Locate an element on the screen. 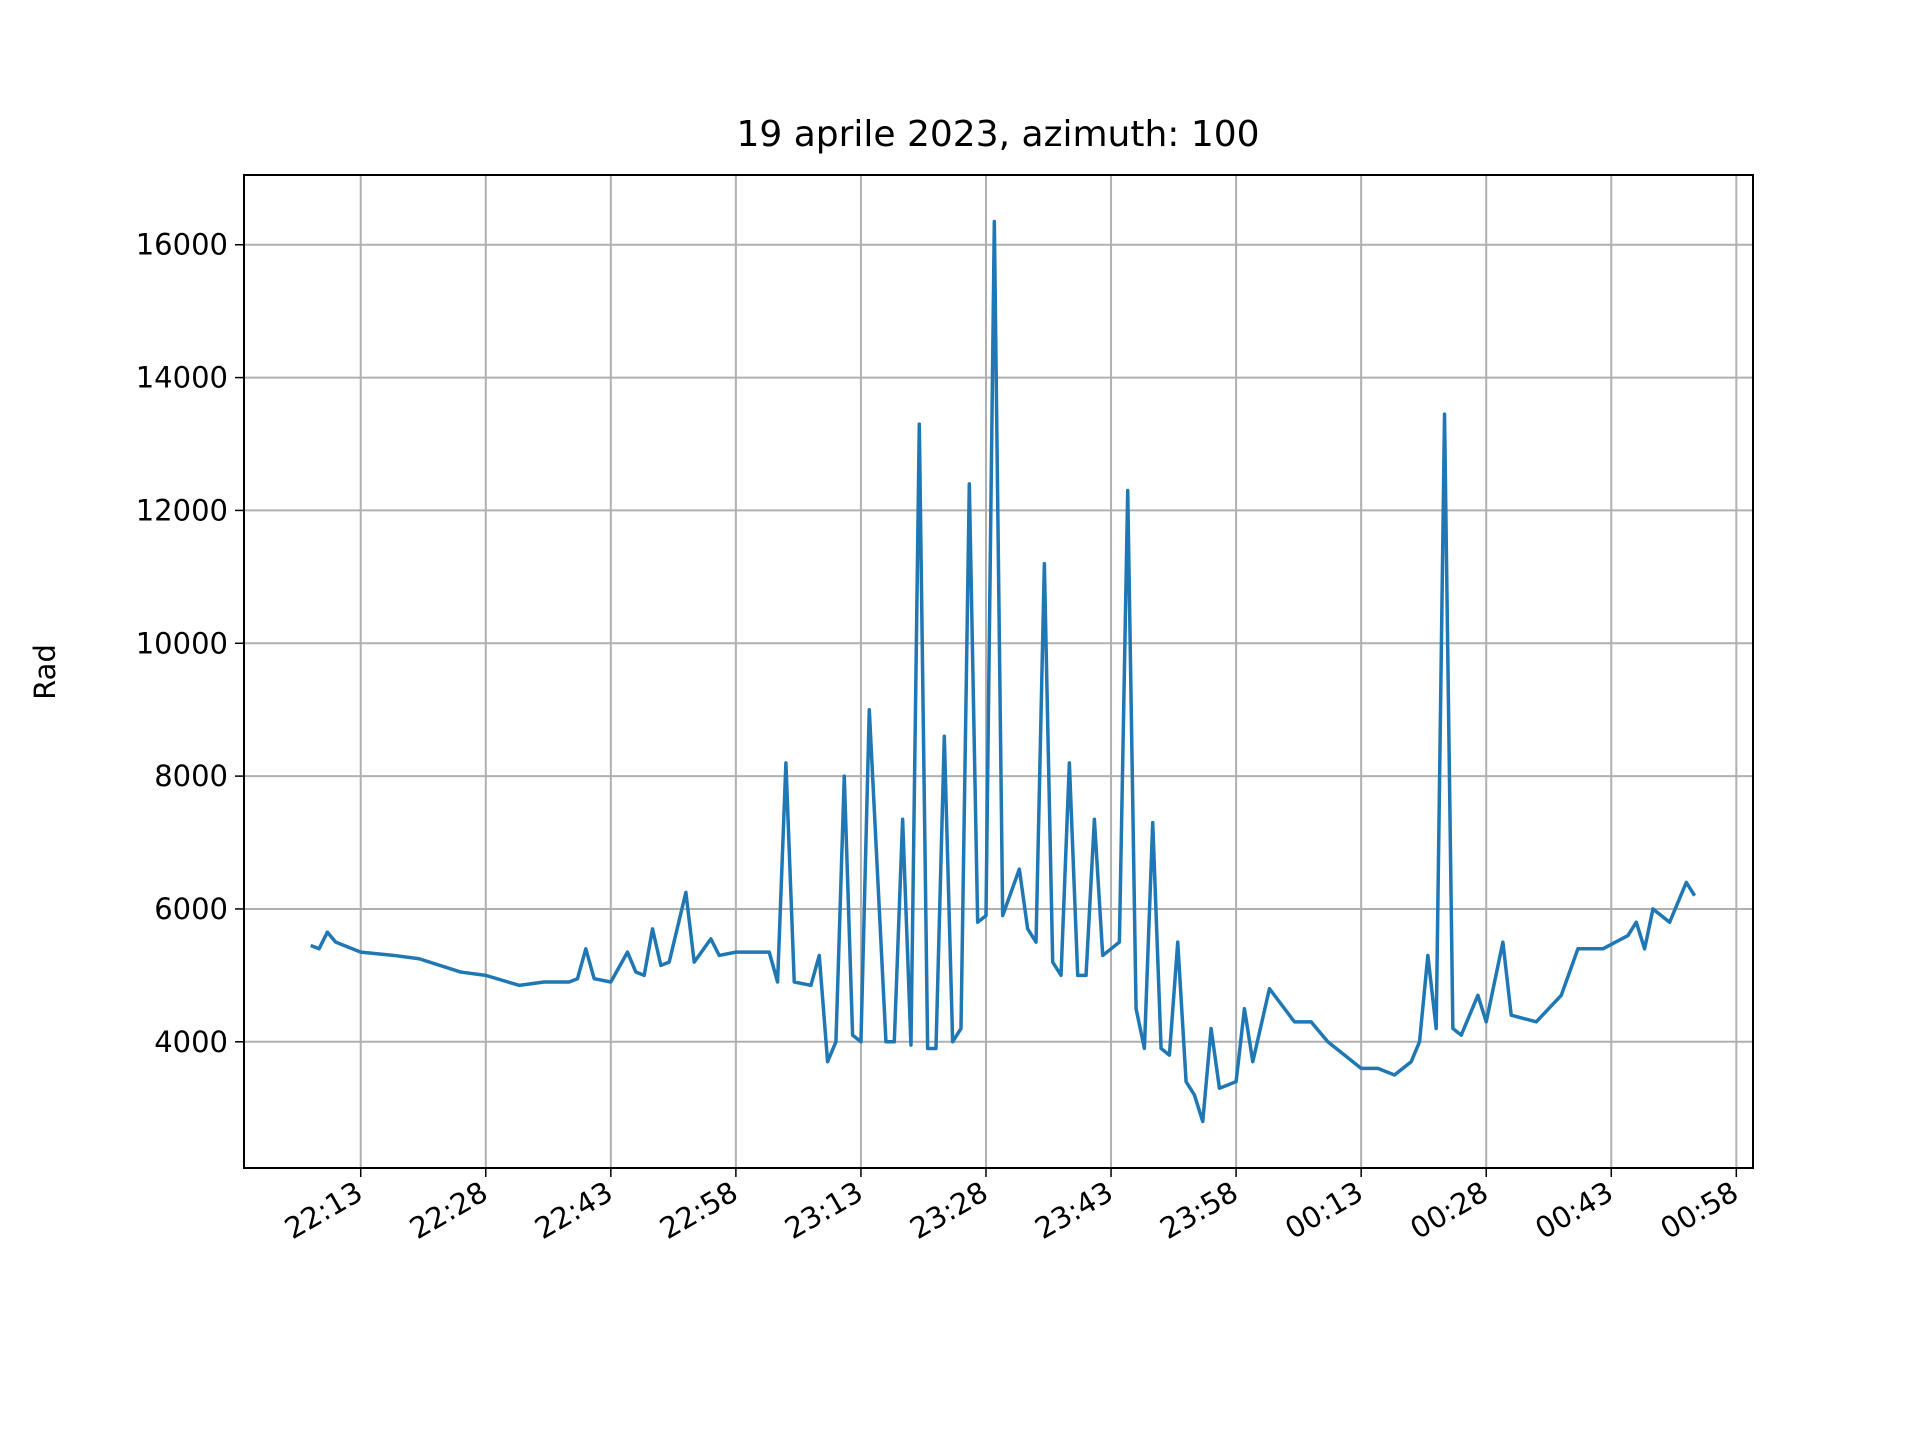 The width and height of the screenshot is (1920, 1440). y-axis-label: Rad is located at coordinates (45, 672).